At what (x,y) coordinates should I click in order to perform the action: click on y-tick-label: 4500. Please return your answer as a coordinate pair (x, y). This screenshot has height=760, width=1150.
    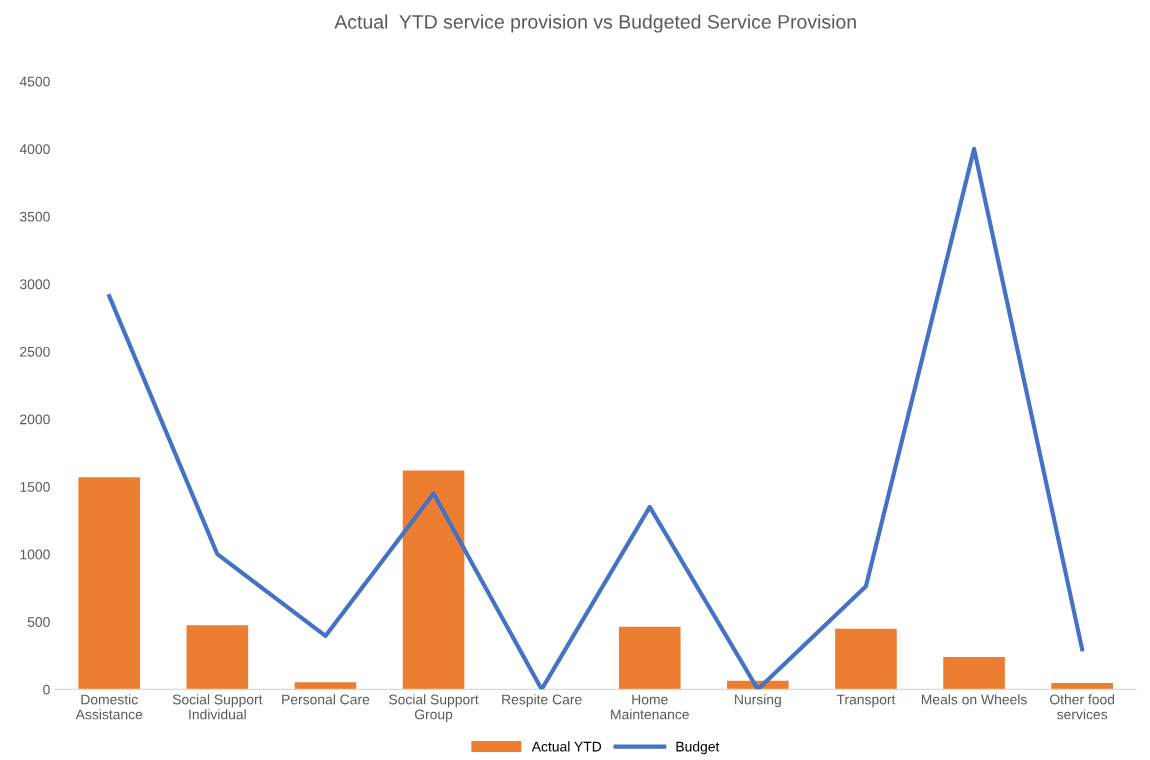
    Looking at the image, I should click on (34, 81).